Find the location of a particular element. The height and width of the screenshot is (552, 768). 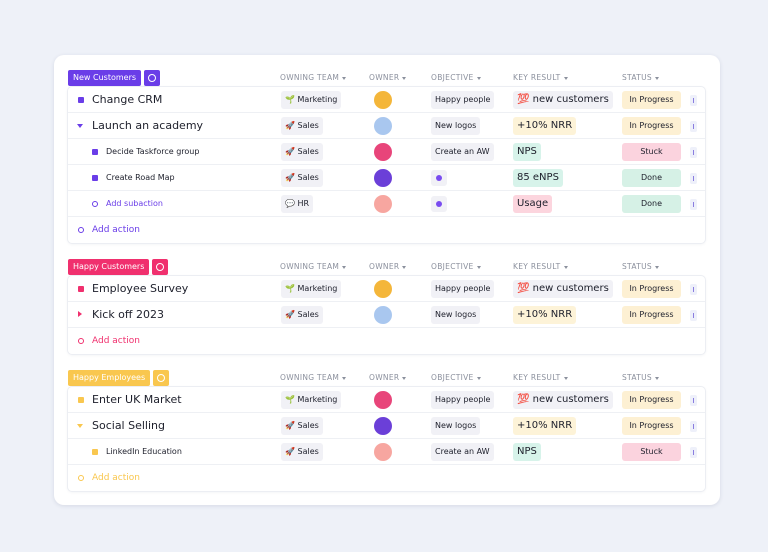

action-name: Add subaction is located at coordinates (134, 203).